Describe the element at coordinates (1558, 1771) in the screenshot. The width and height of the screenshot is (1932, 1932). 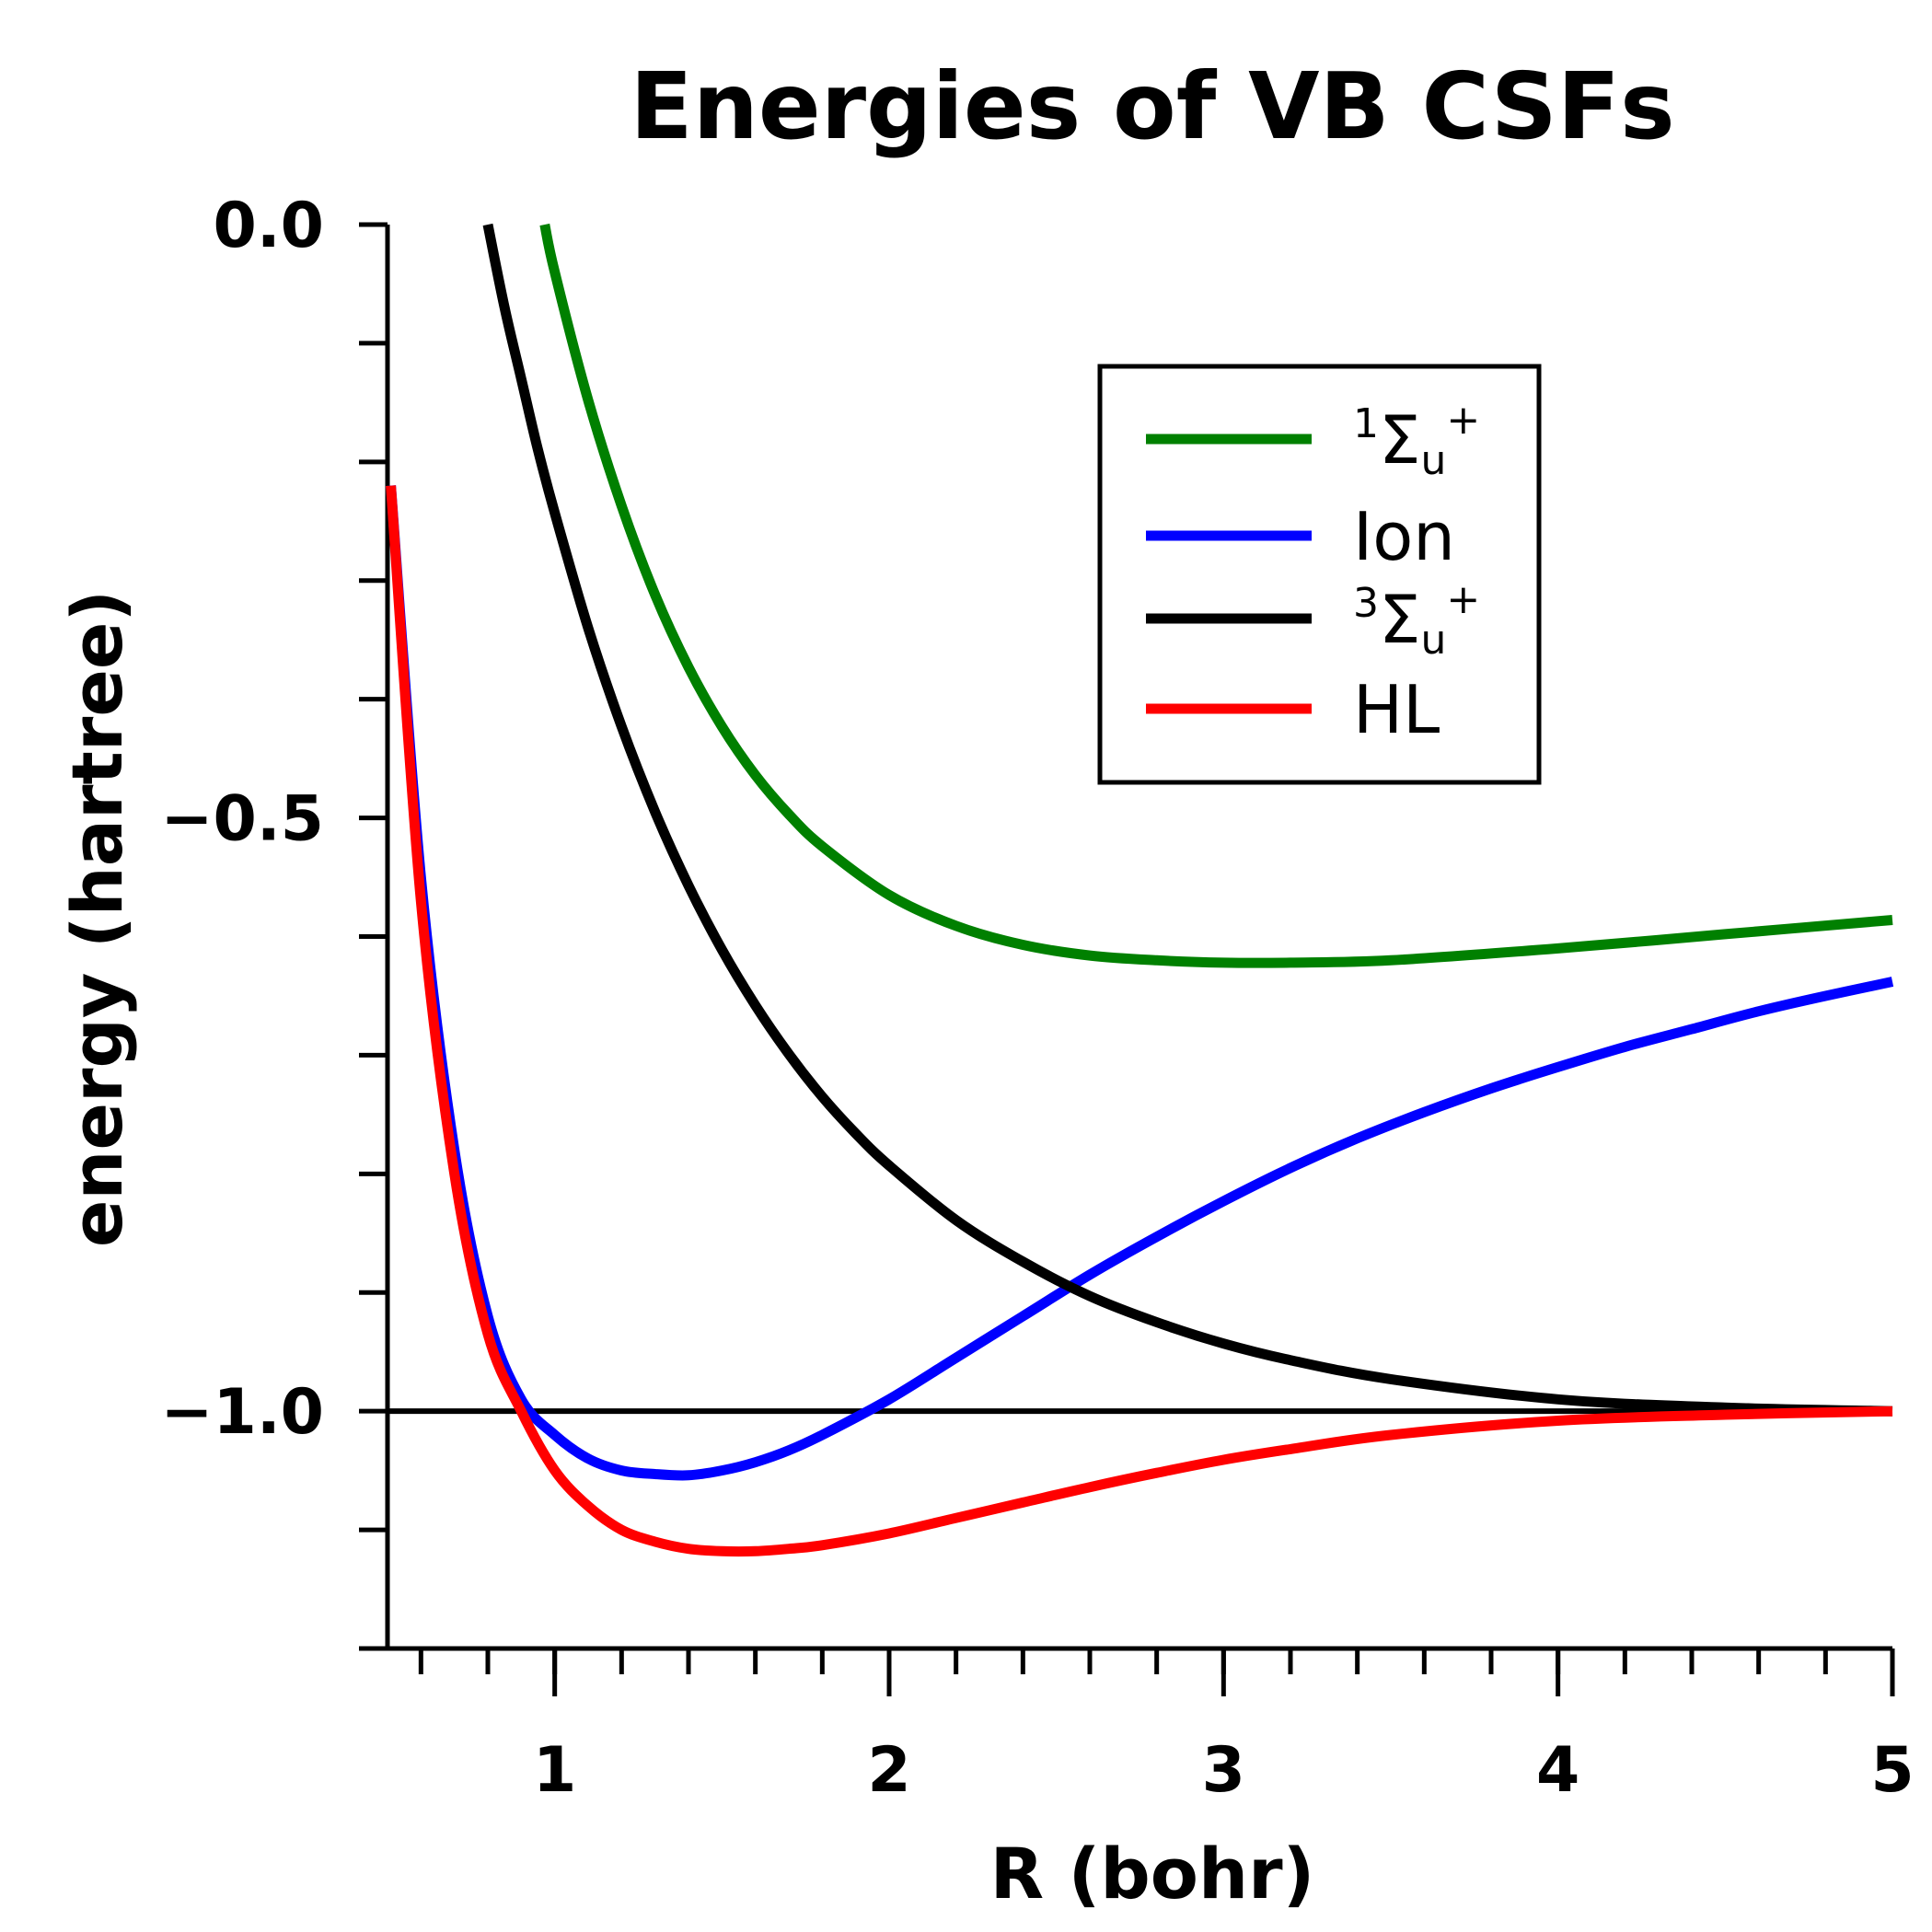
I see `x-tick-label: 4` at that location.